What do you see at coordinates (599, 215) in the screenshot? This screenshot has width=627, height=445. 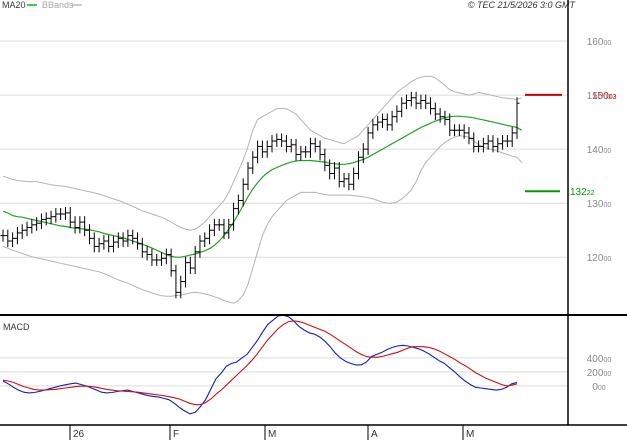 I see `axis-ticks: 12000 13000 14000 15000 16000 000 20000 40000` at bounding box center [599, 215].